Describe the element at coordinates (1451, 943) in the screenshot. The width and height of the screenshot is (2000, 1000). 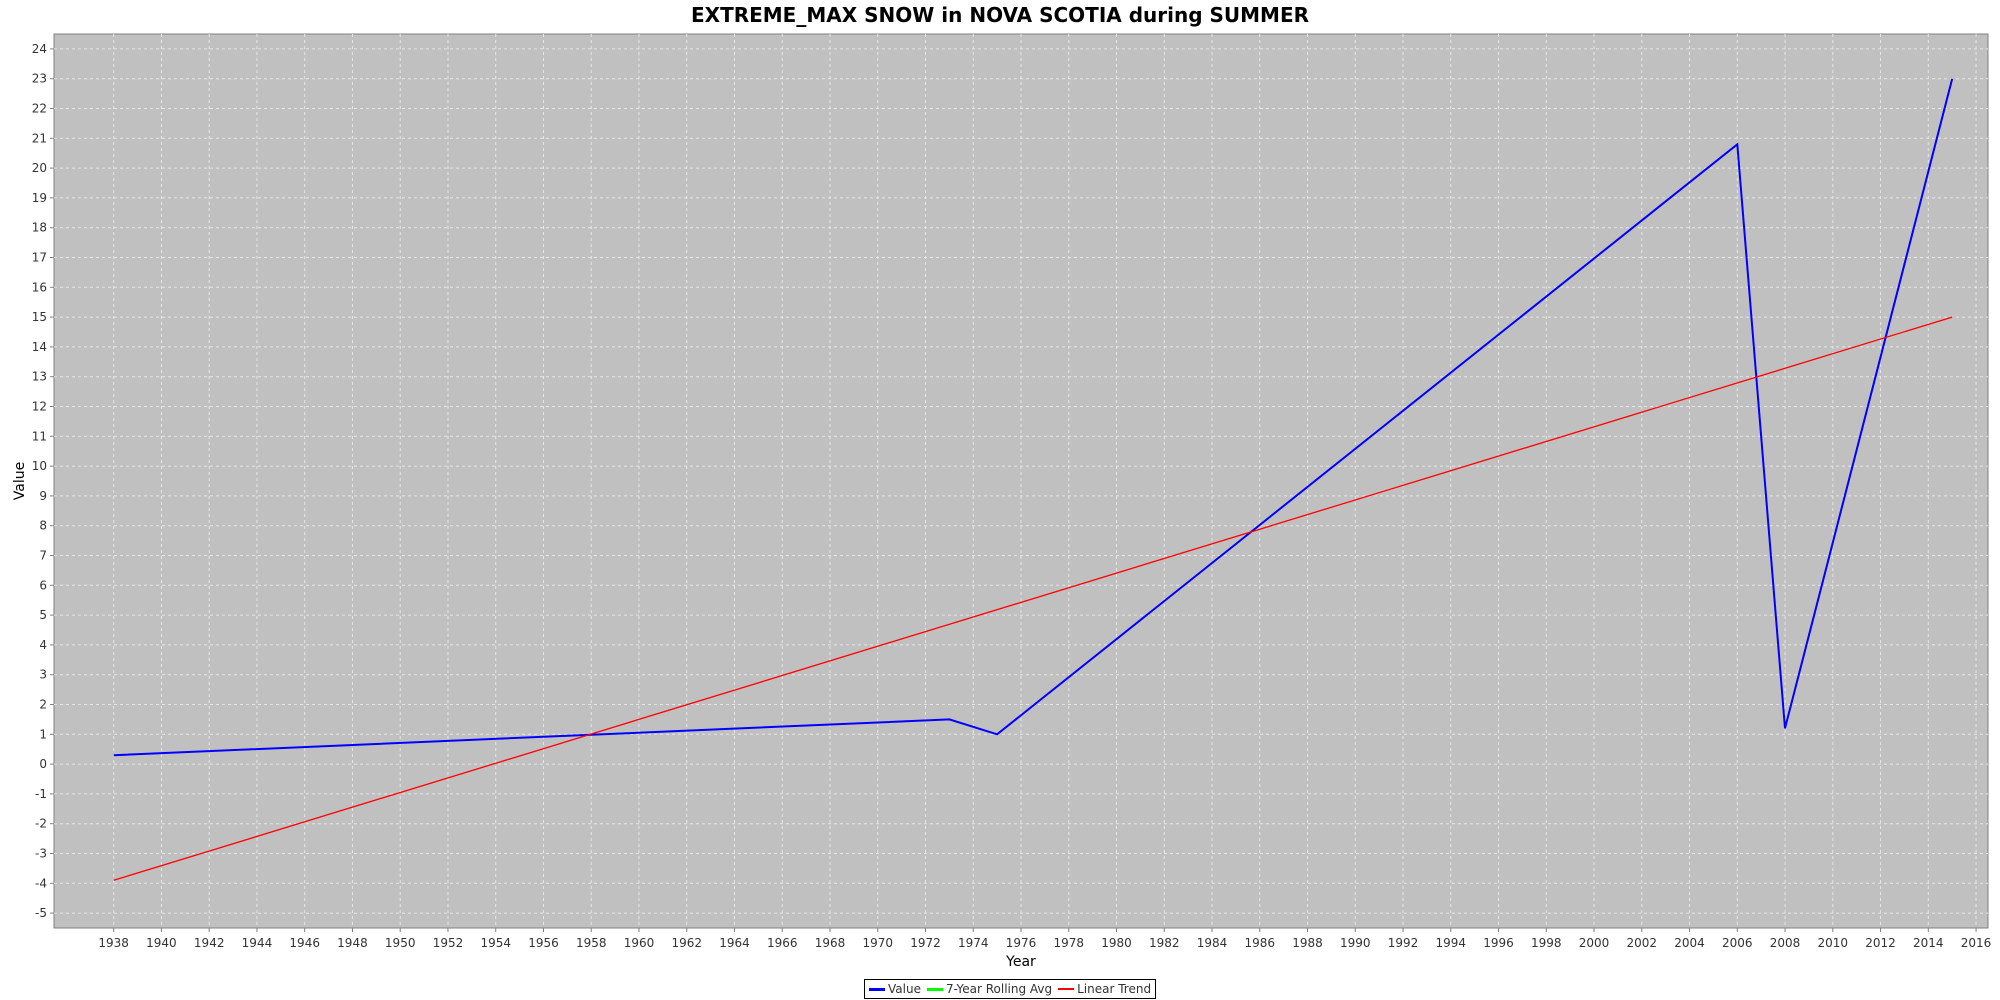
I see `x-tick-label: 1994` at that location.